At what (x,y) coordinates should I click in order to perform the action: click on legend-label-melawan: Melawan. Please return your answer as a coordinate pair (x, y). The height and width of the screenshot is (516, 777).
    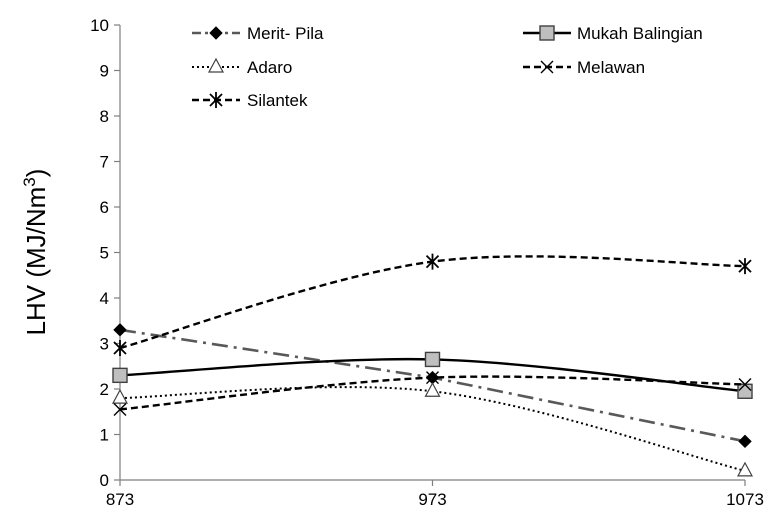
    Looking at the image, I should click on (611, 67).